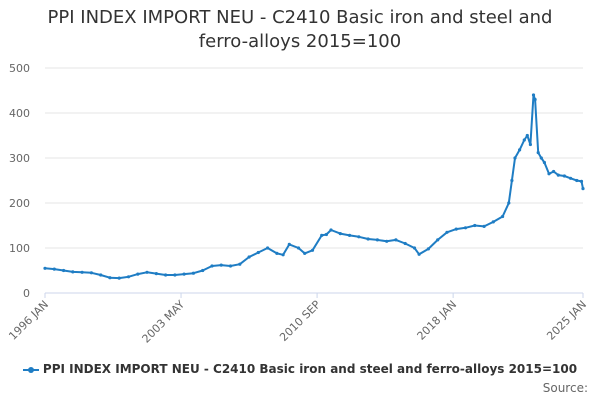 This screenshot has height=400, width=600. I want to click on y-tick-label: 300, so click(19, 158).